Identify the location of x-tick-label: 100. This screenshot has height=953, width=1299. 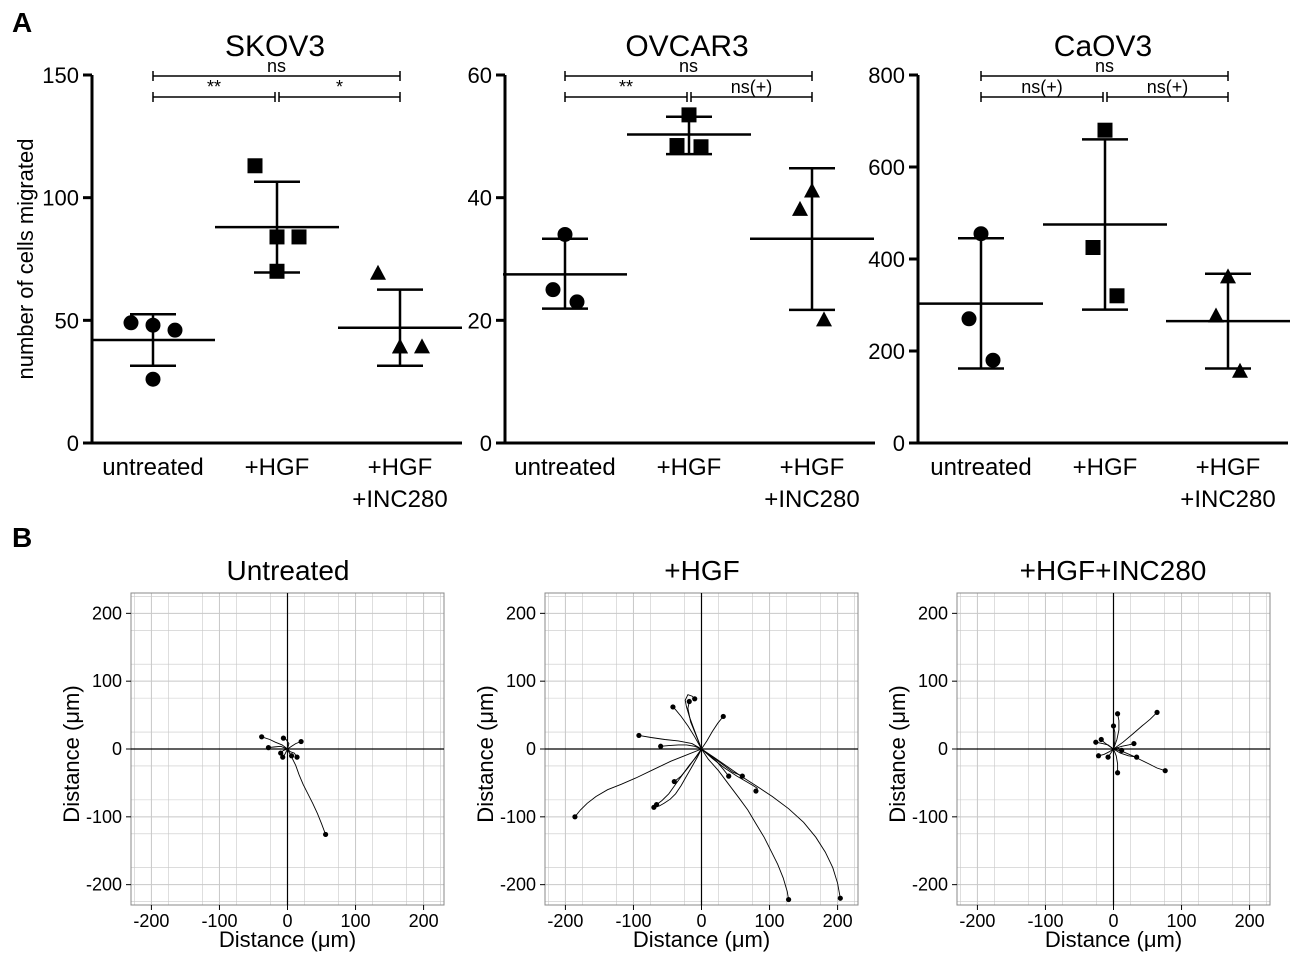
(1182, 921).